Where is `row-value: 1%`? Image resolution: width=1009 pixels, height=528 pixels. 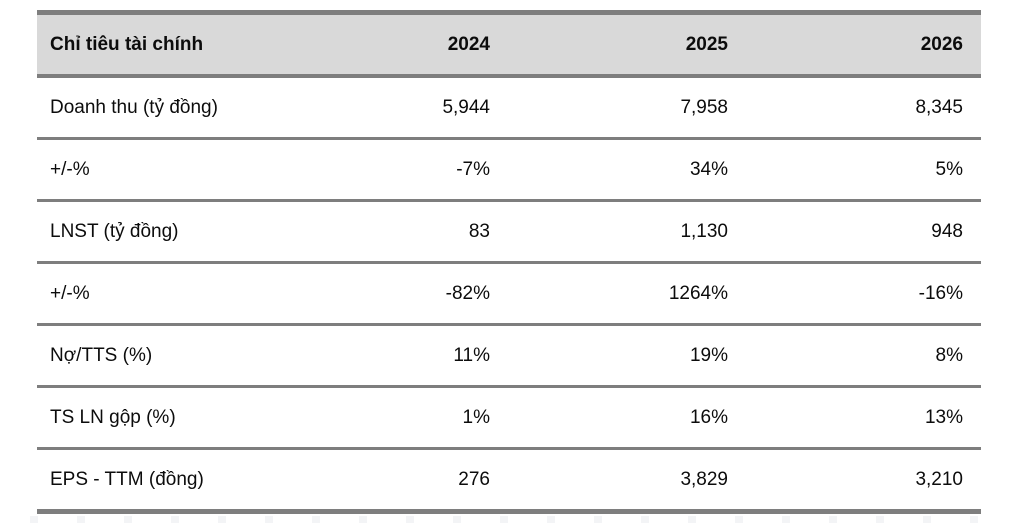
row-value: 1% is located at coordinates (476, 417).